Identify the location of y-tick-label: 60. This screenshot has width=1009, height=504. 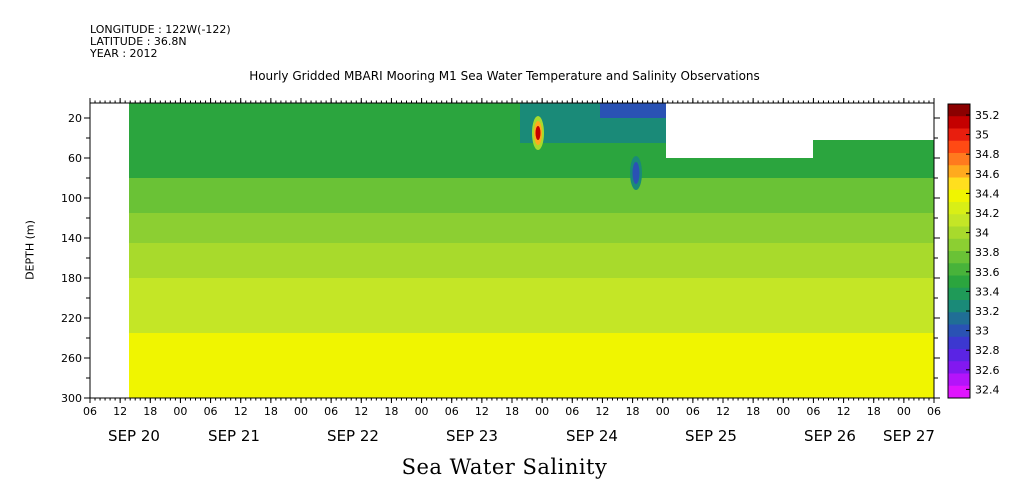
(75, 158).